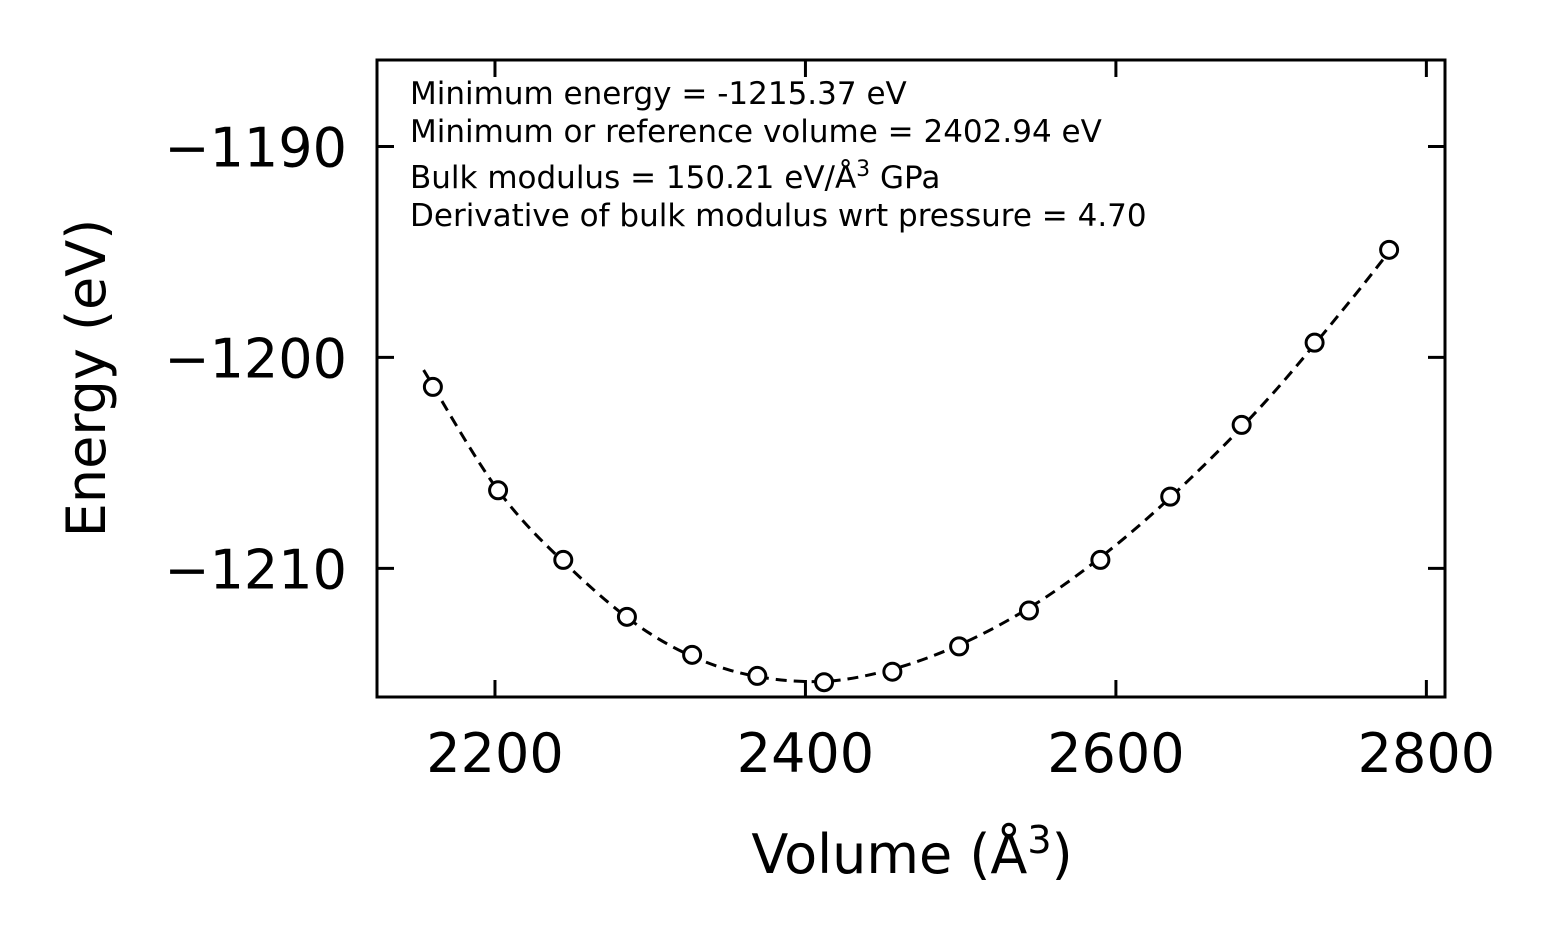  What do you see at coordinates (86, 378) in the screenshot?
I see `y-axis-title: Energy (eV)` at bounding box center [86, 378].